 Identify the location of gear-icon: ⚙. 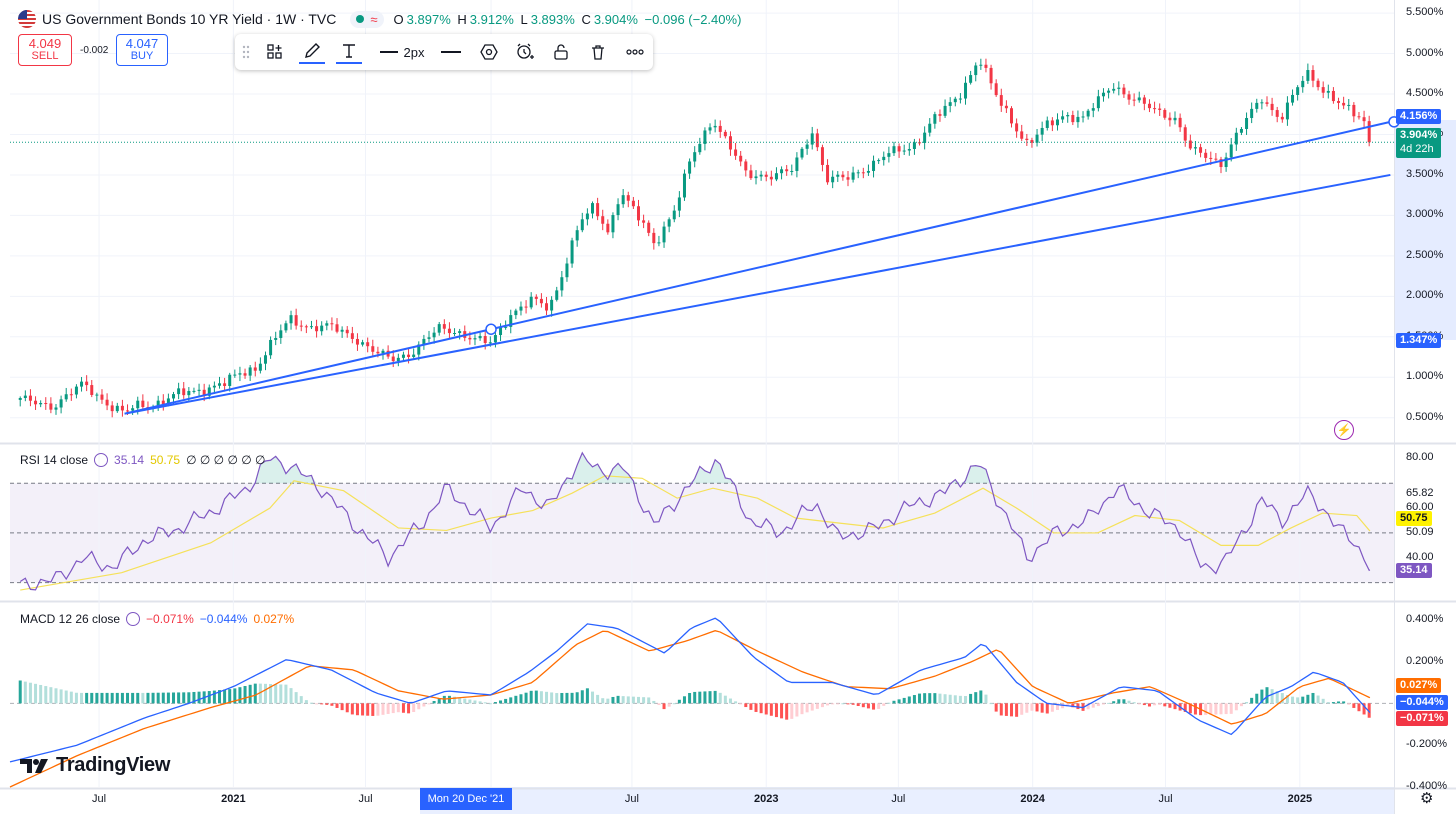
(1427, 798).